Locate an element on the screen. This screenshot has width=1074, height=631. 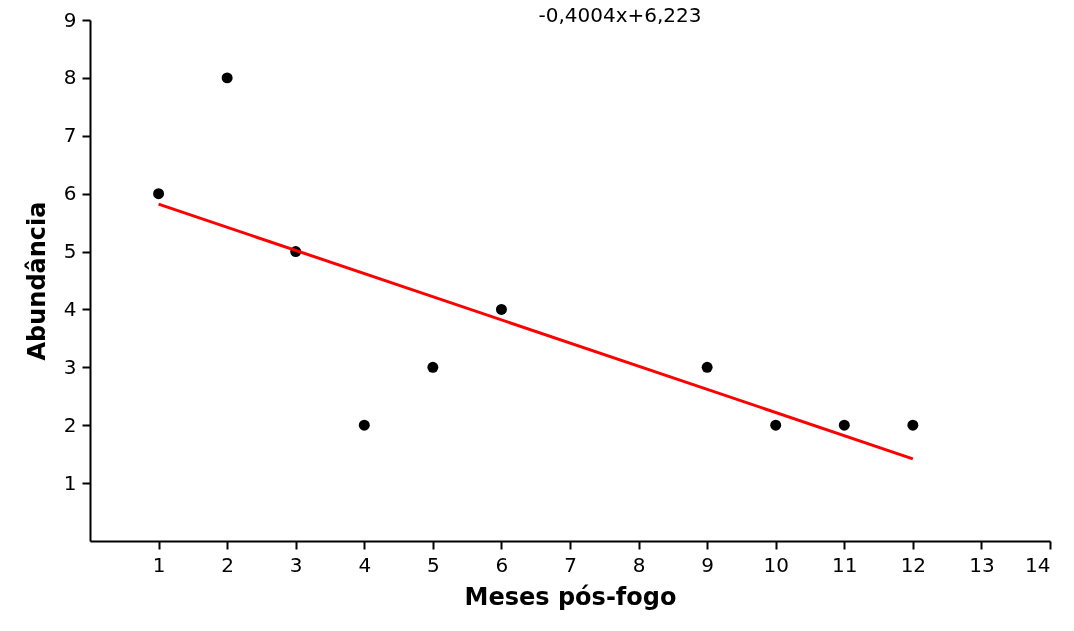
y-tick-label: 6 is located at coordinates (70, 193).